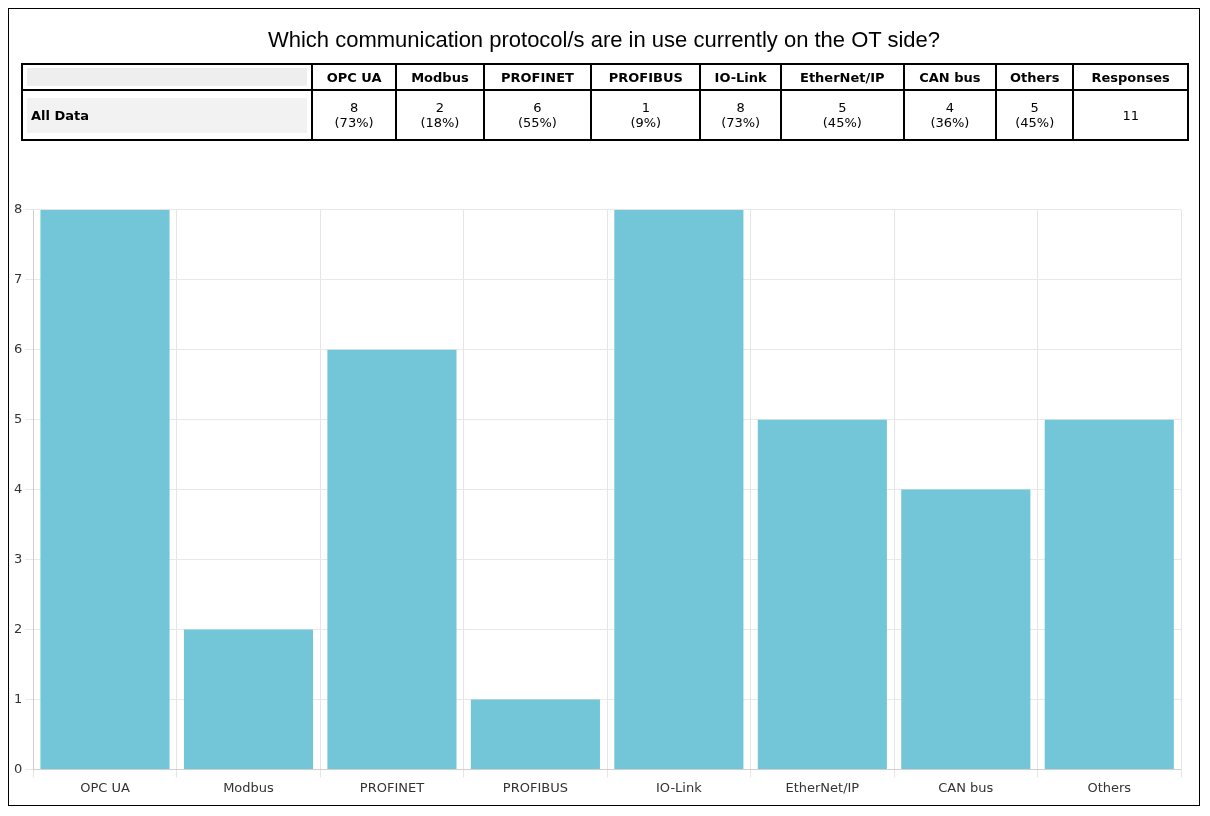  Describe the element at coordinates (535, 787) in the screenshot. I see `x-tick-label: PROFIBUS` at that location.